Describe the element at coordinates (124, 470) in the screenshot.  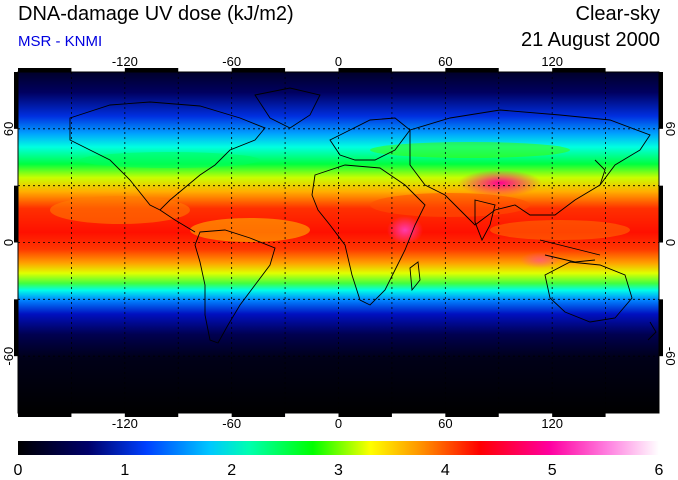
I see `colorbar-tick-label: 1` at that location.